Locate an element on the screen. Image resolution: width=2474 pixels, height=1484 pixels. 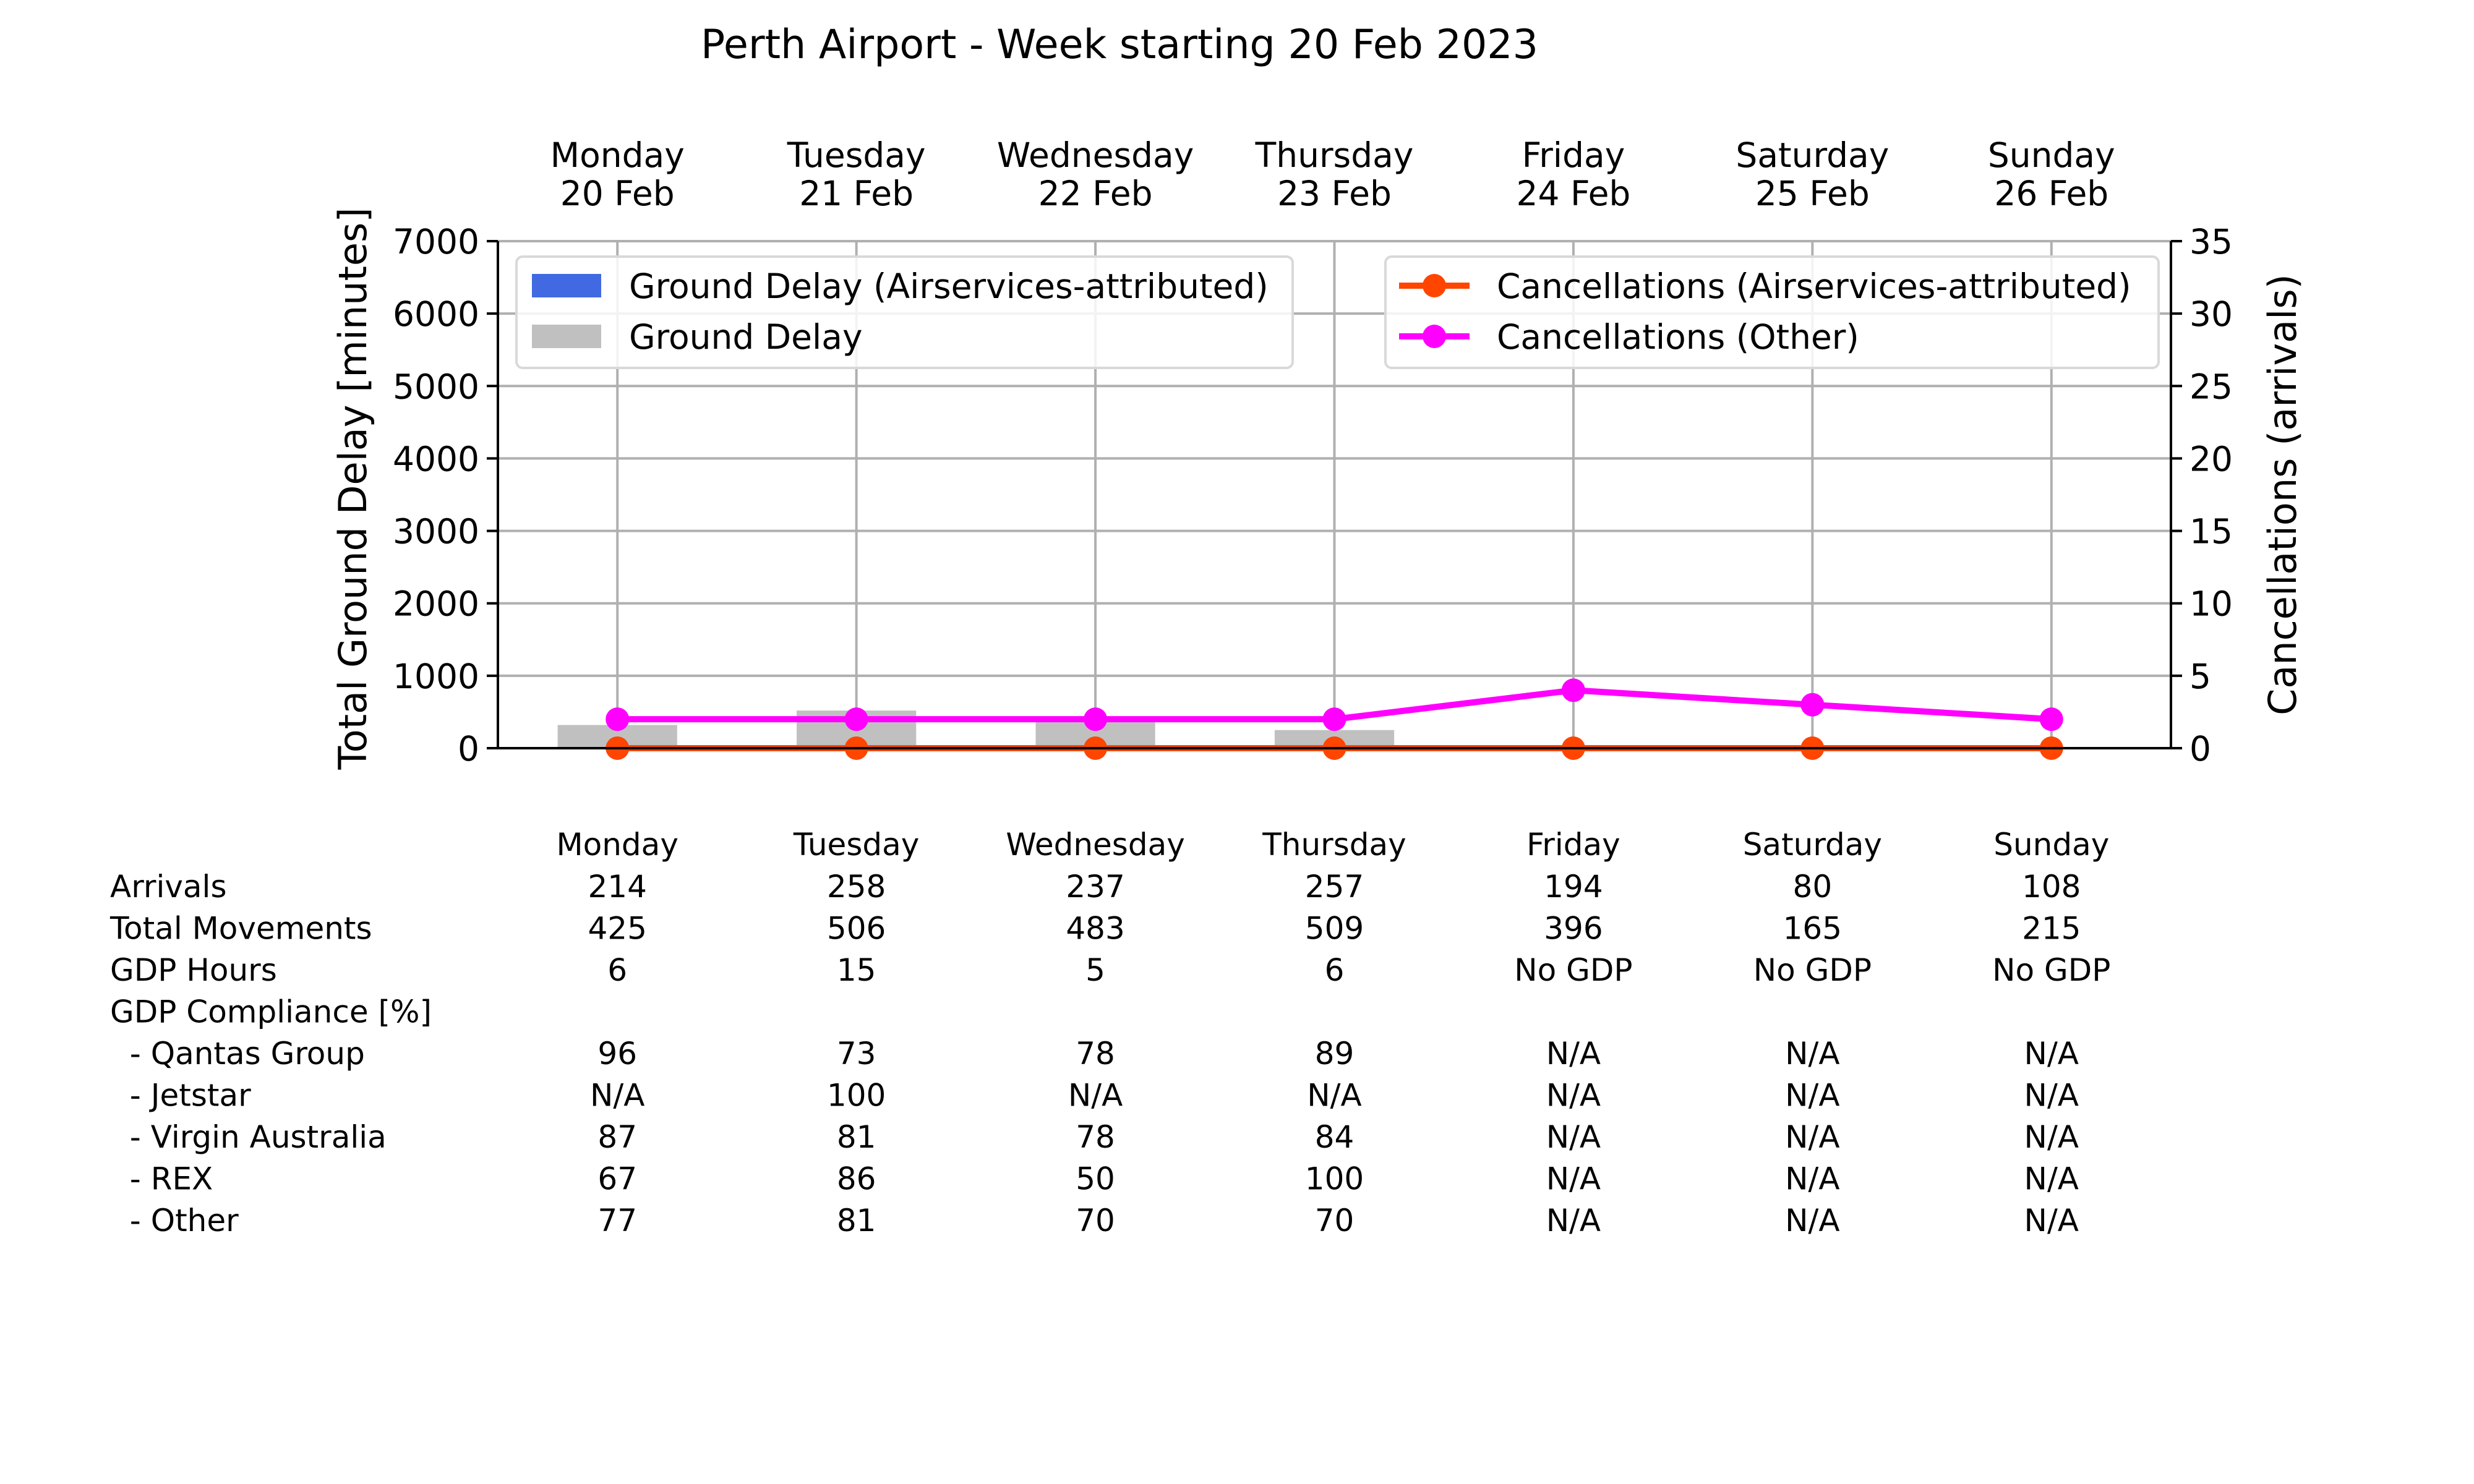
y-axis-label-right: Cancellations (arrivals) is located at coordinates (2282, 494).